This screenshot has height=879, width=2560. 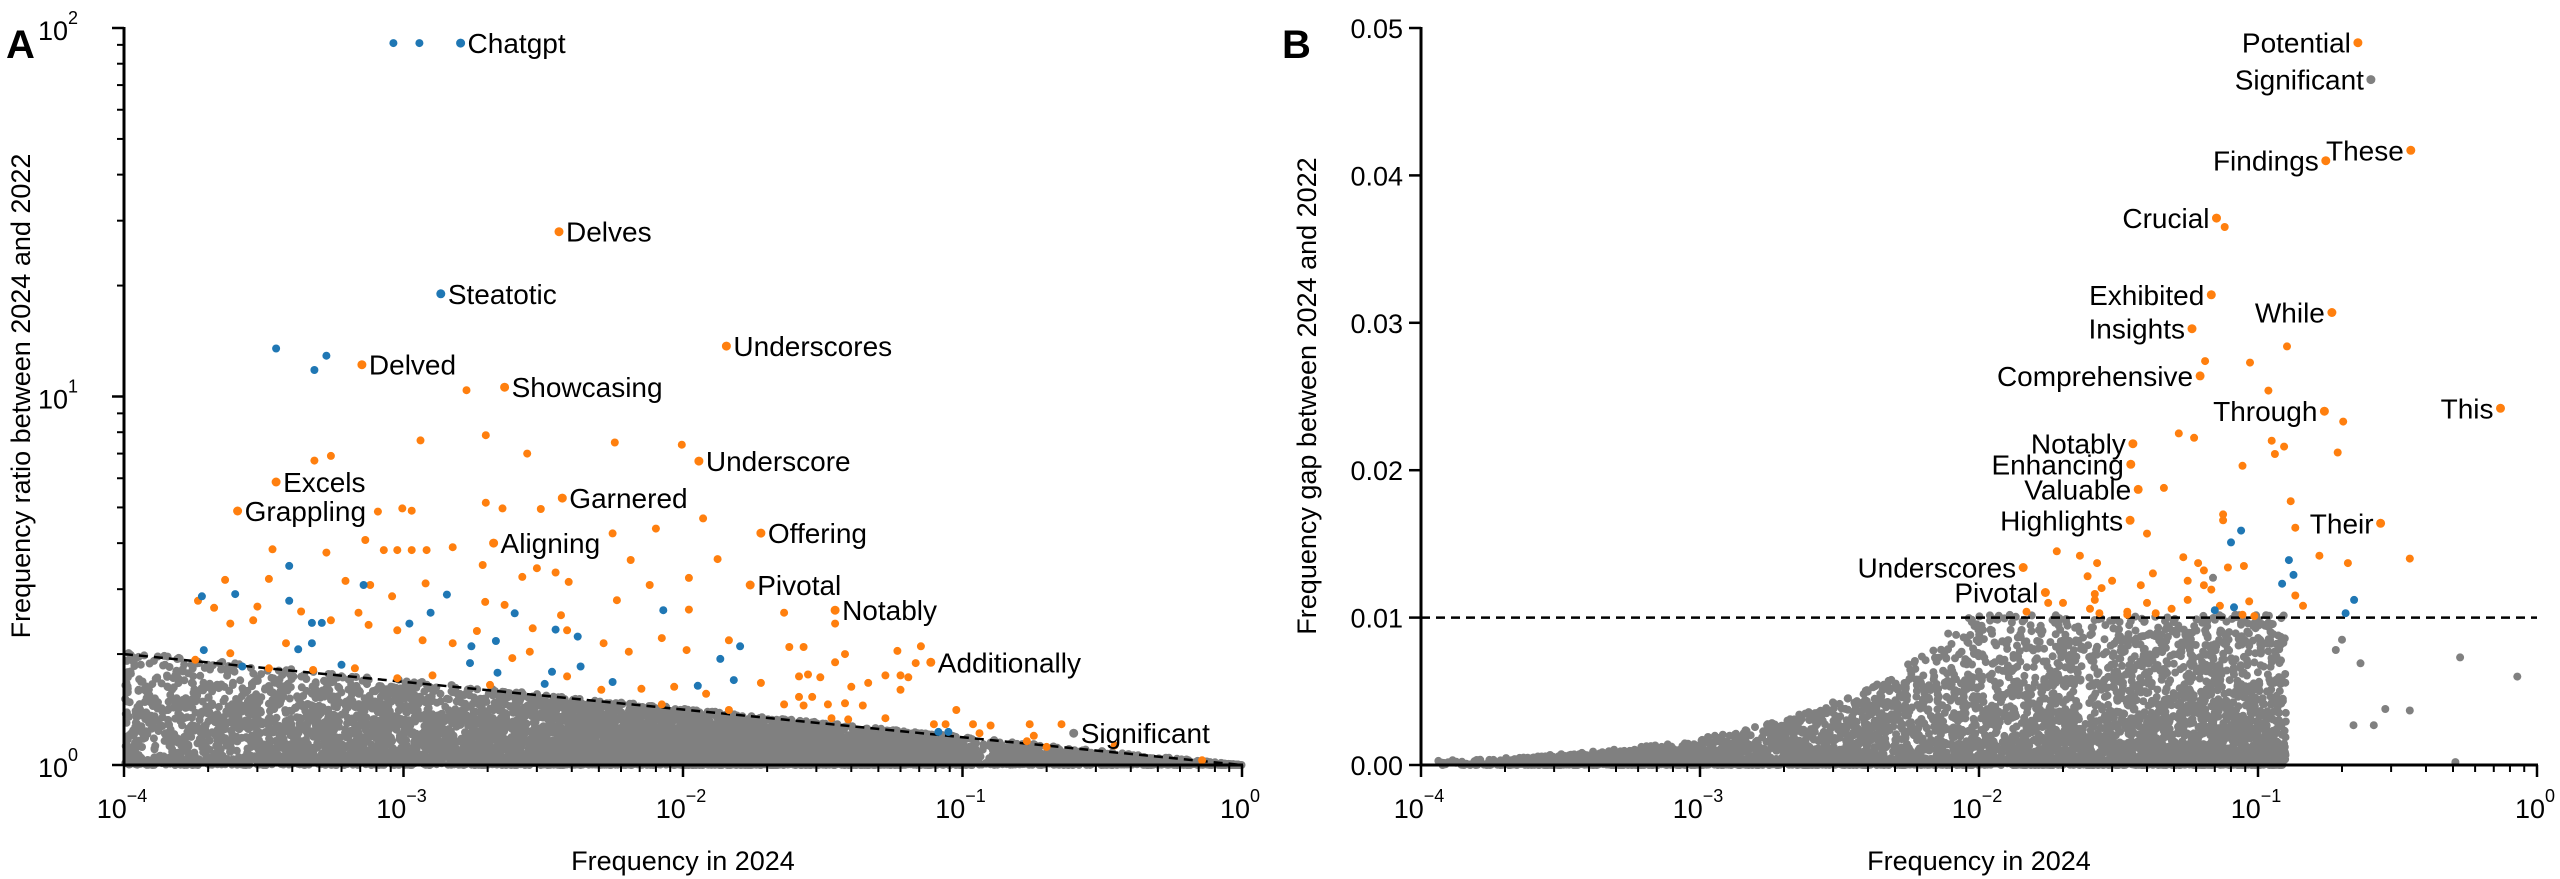 I want to click on panel-a-gray-points, so click(x=683, y=709).